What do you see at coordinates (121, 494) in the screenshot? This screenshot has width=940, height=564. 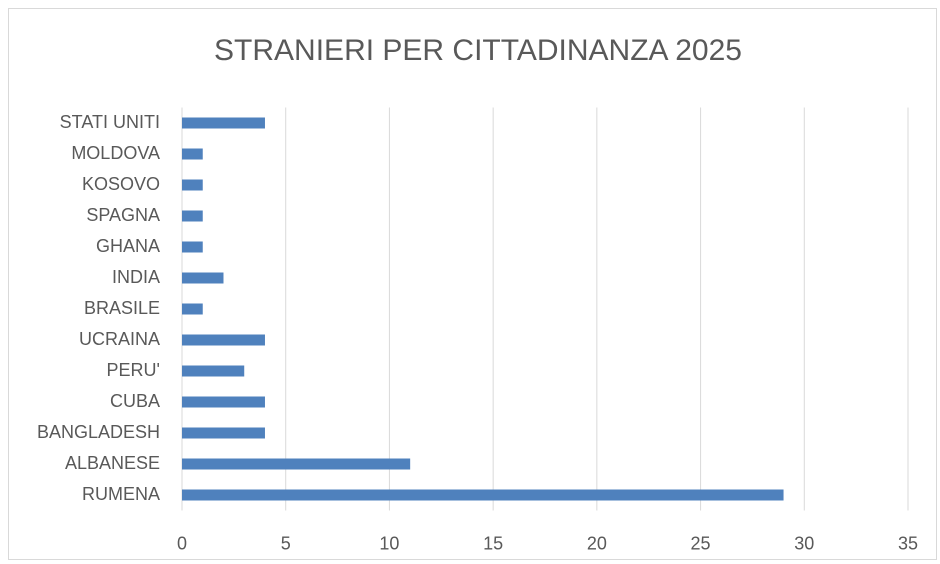 I see `y-tick-label: RUMENA` at bounding box center [121, 494].